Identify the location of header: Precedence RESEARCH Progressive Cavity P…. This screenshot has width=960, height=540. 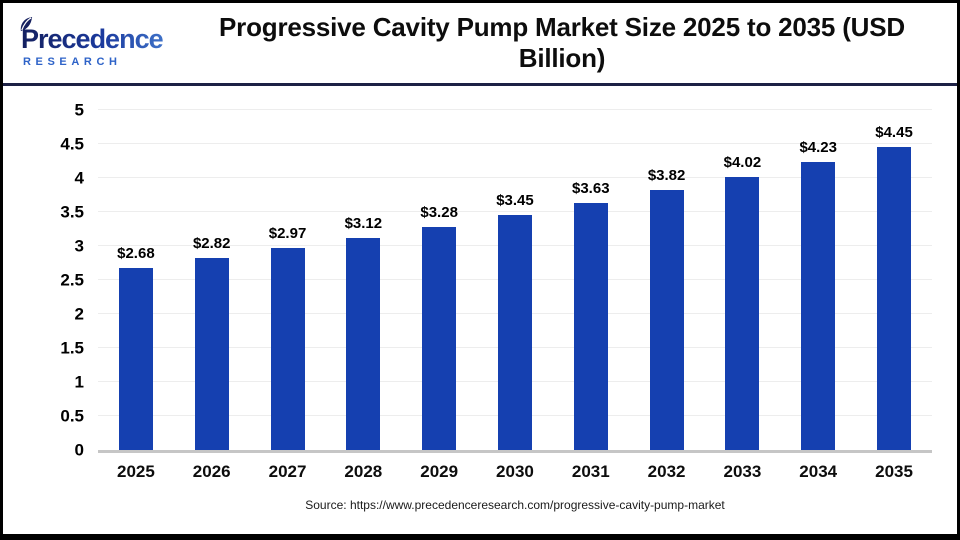
(480, 43).